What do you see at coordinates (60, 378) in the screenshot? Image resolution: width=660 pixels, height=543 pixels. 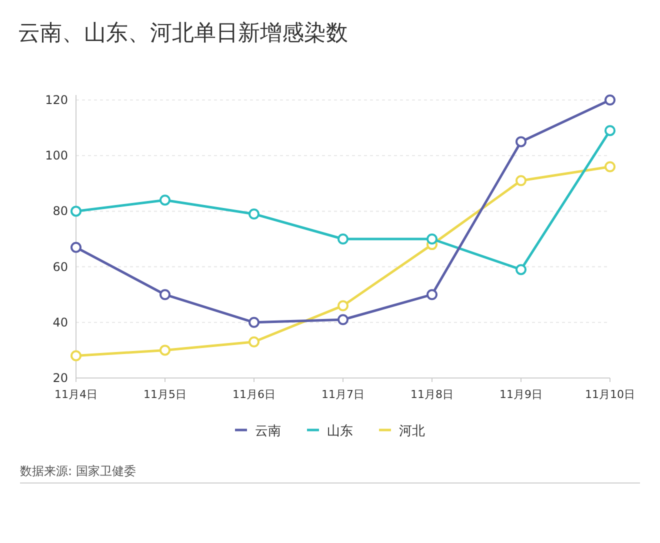 I see `y-tick-label: 20` at bounding box center [60, 378].